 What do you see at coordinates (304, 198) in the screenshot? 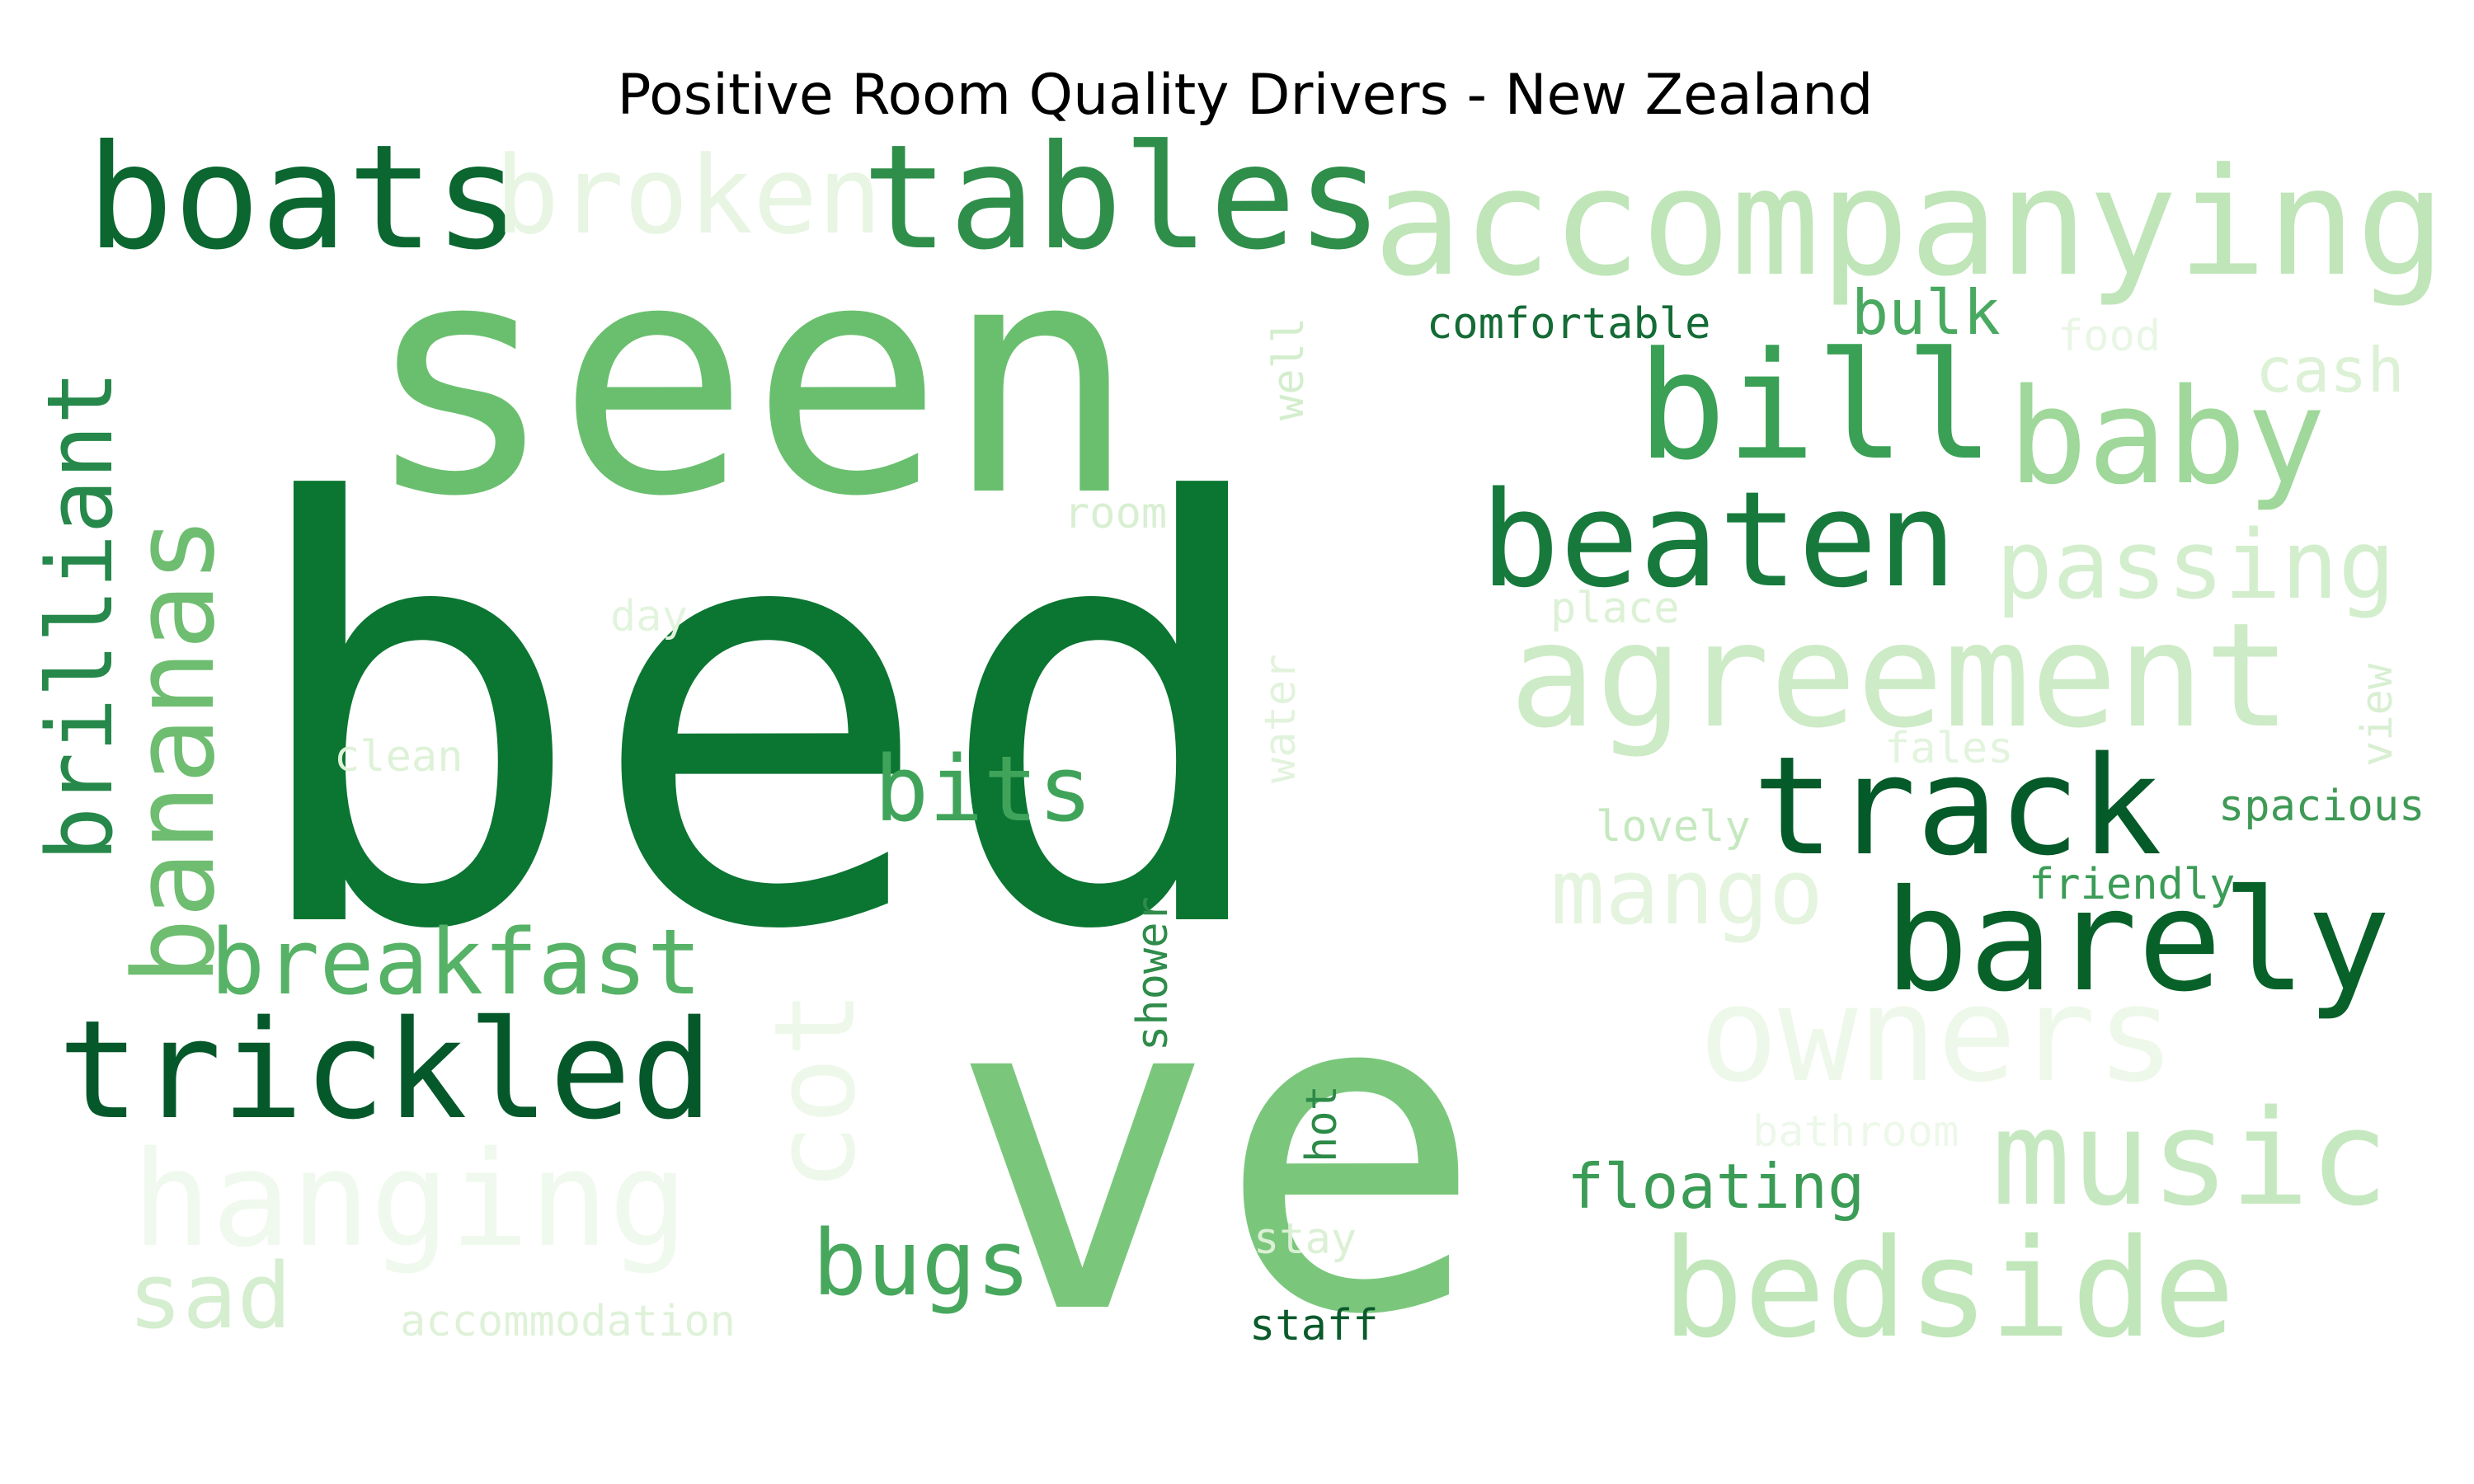
I see `word-boats: boats` at bounding box center [304, 198].